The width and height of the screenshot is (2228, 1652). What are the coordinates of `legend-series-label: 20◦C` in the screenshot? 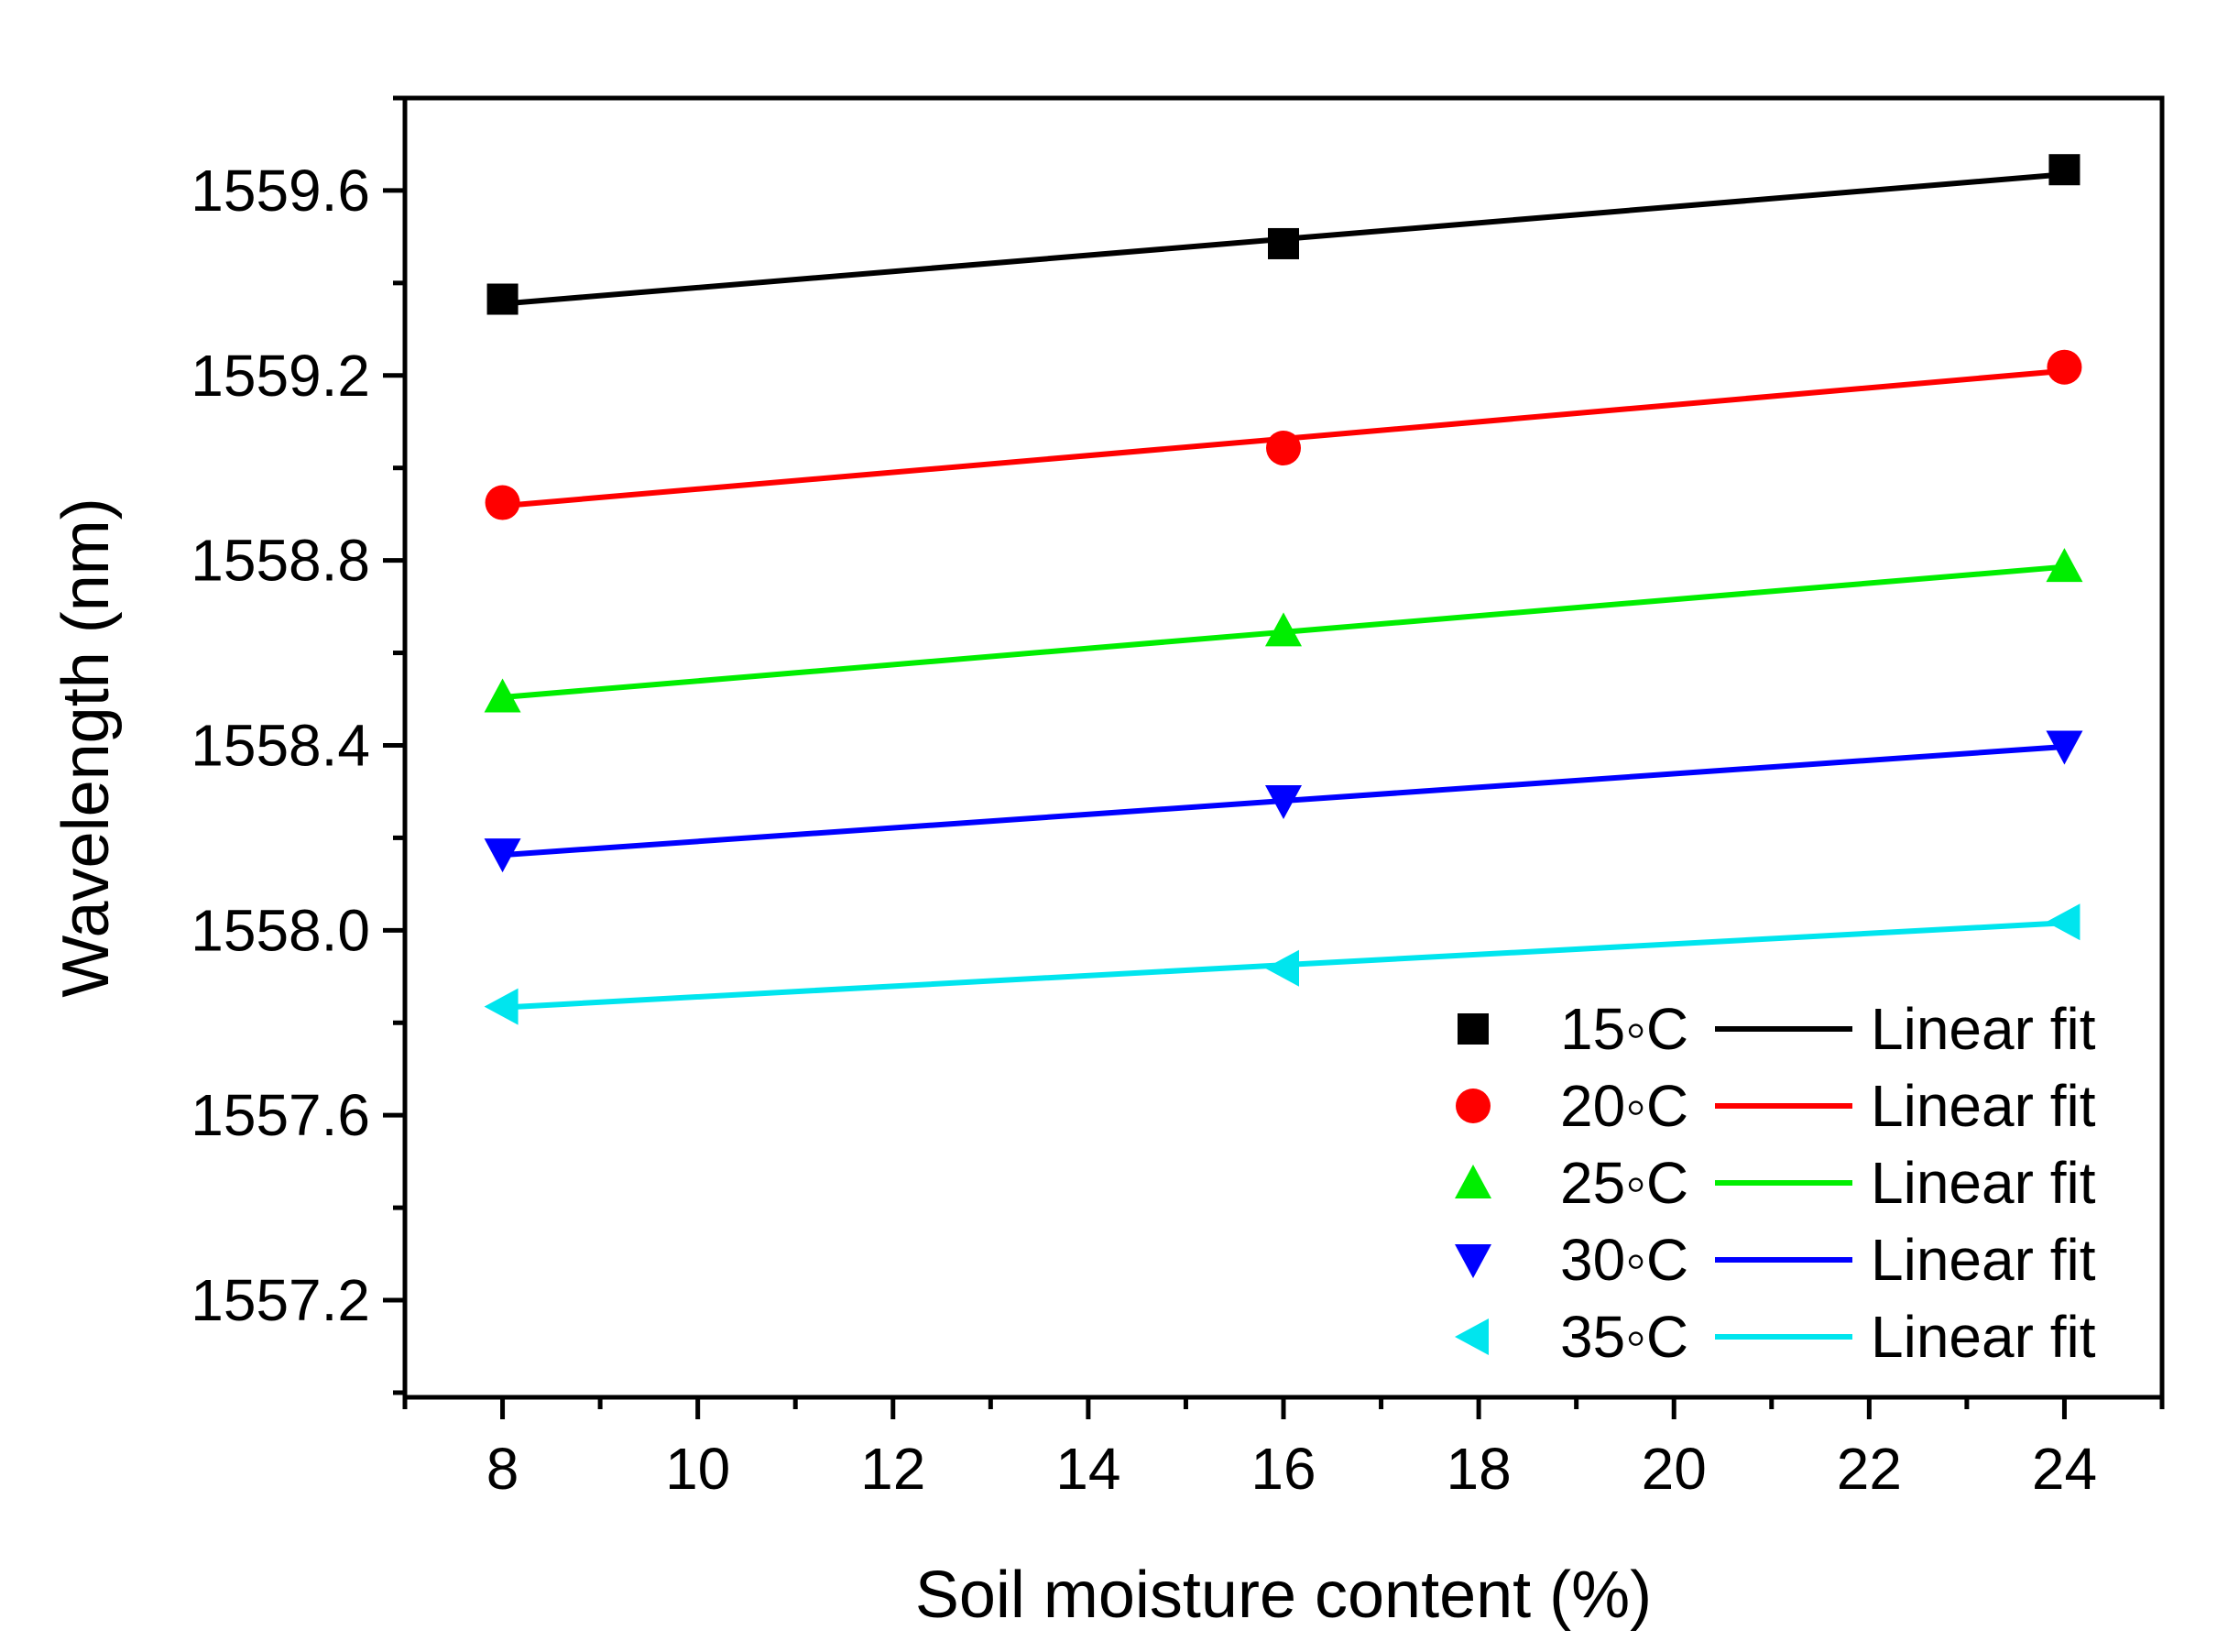 It's located at (1624, 1106).